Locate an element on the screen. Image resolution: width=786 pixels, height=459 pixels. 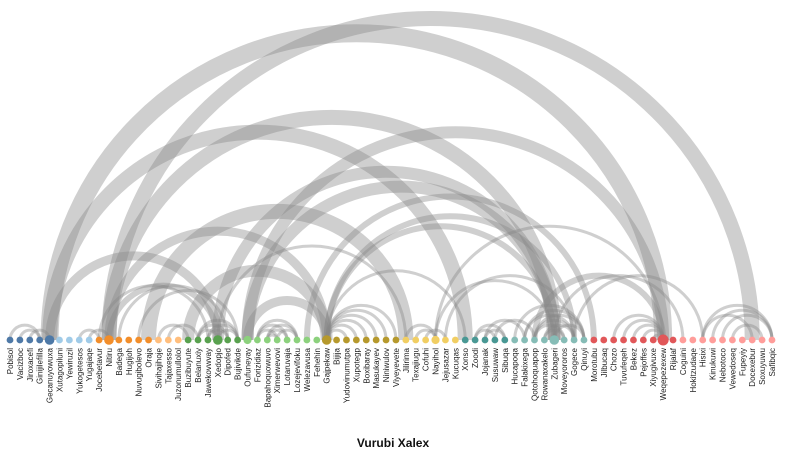
node-label-35: Xupotegp is located at coordinates (356, 364).